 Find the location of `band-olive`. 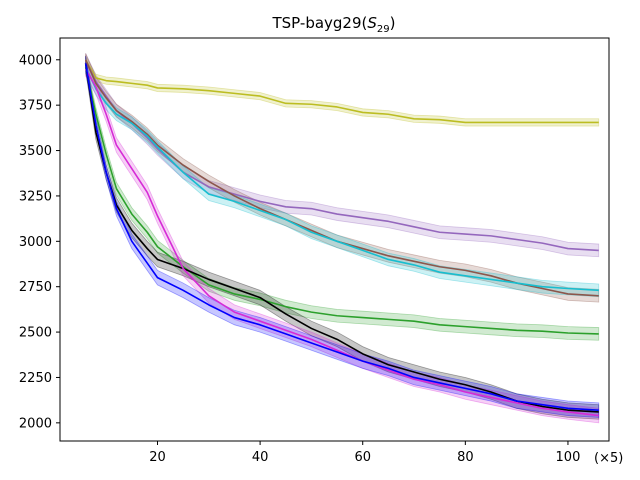

band-olive is located at coordinates (342, 90).